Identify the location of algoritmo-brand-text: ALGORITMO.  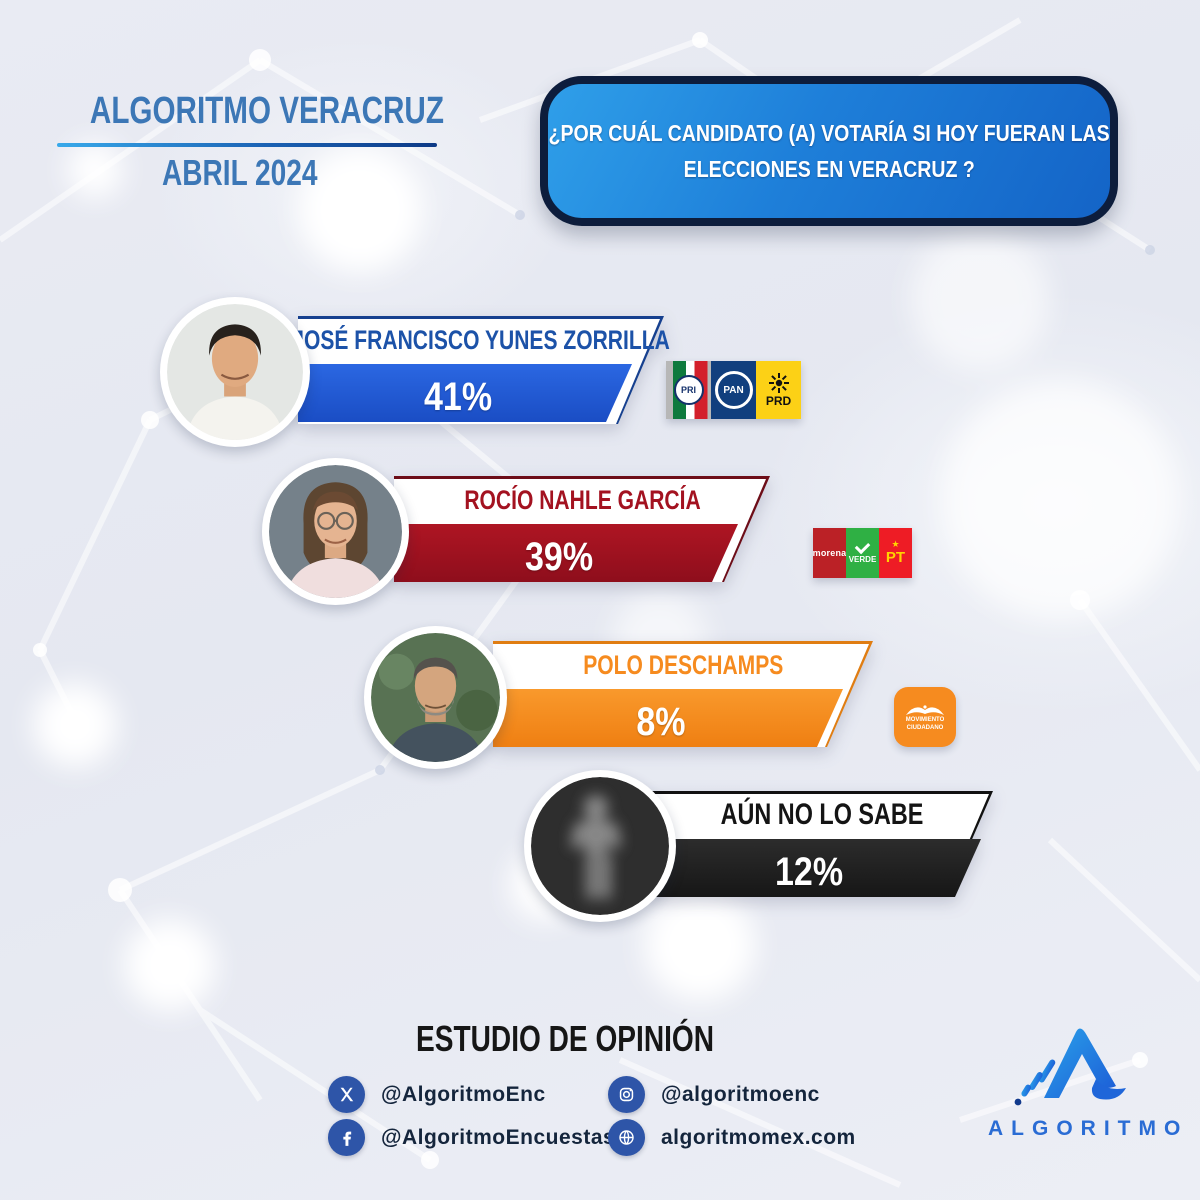
(1088, 1128).